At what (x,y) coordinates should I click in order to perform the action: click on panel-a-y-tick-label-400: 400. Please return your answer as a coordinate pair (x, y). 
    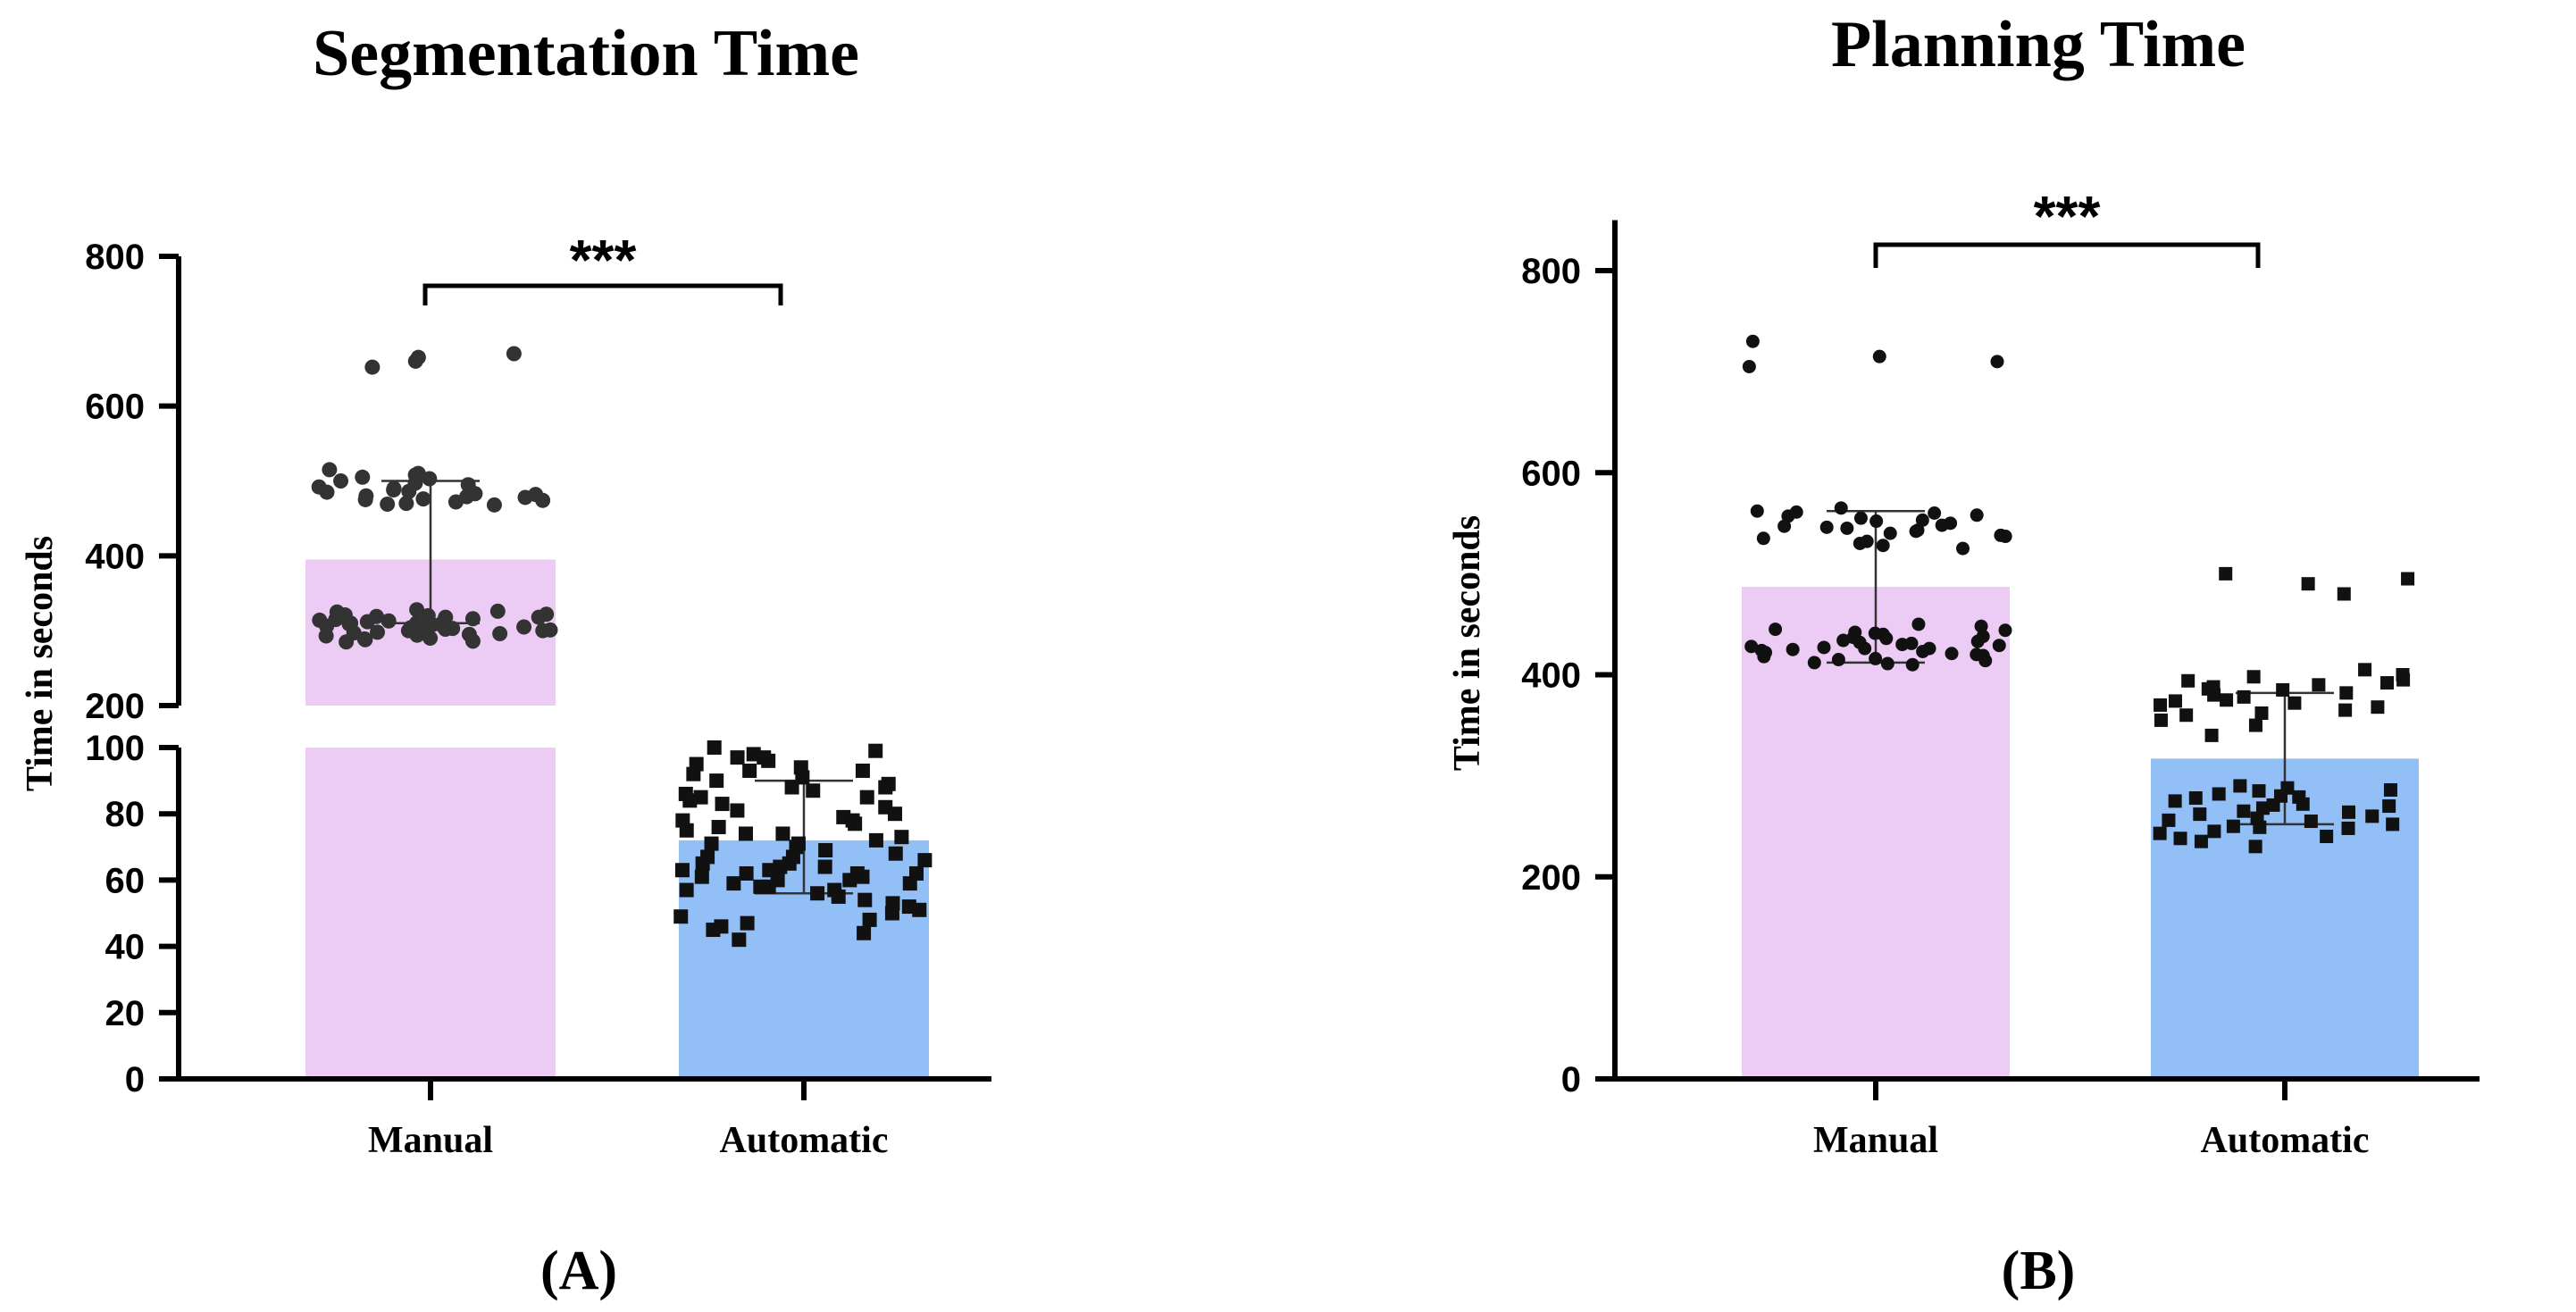
    Looking at the image, I should click on (115, 556).